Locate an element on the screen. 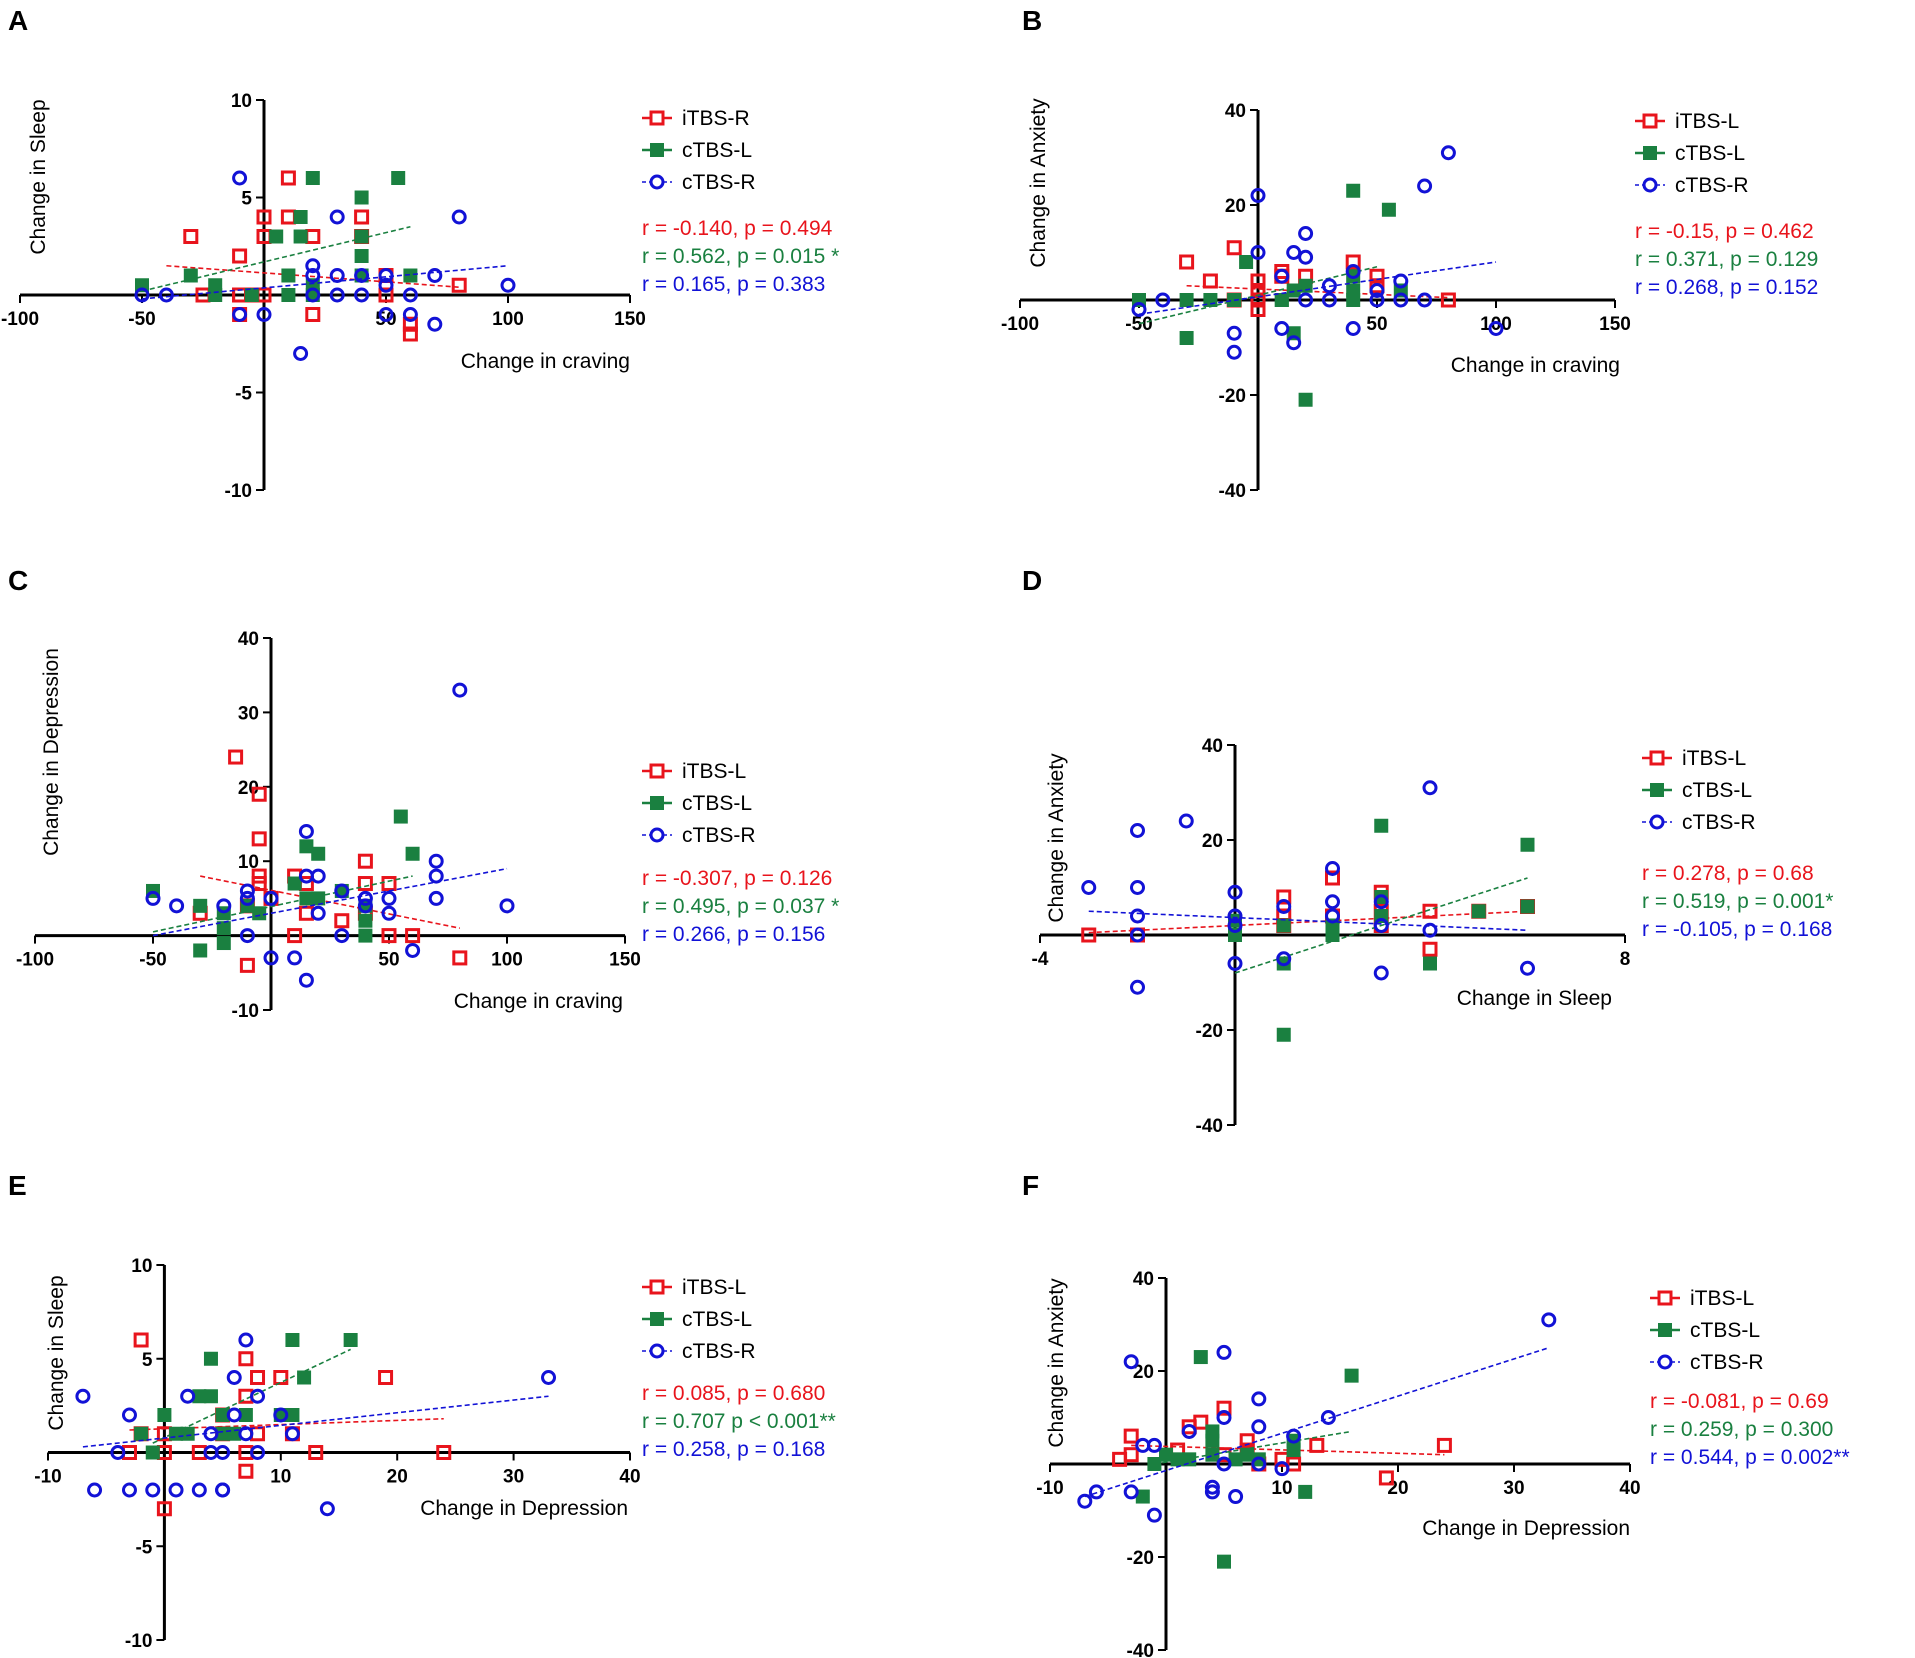  y-tick-label: 40 is located at coordinates (1212, 746).